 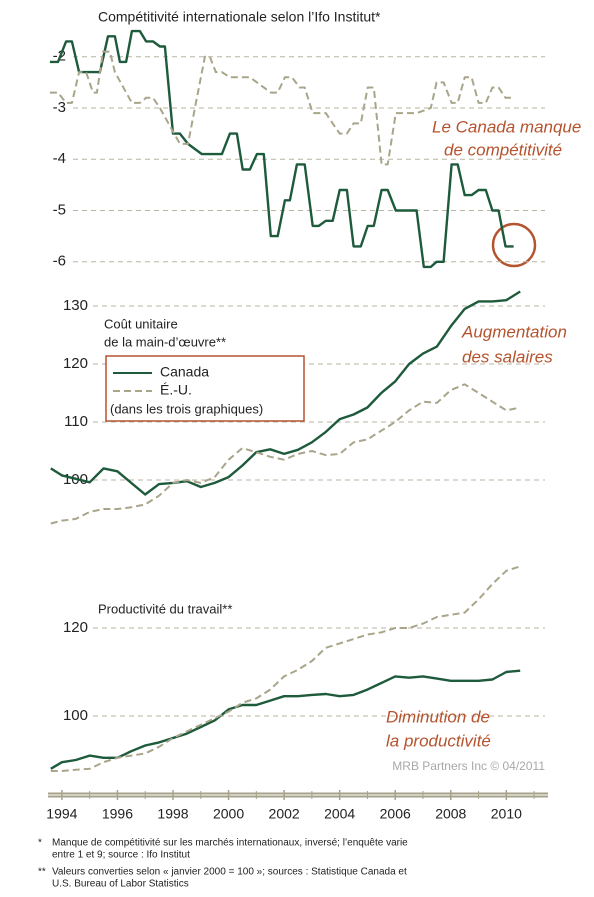 What do you see at coordinates (438, 740) in the screenshot?
I see `annotation: la productivité` at bounding box center [438, 740].